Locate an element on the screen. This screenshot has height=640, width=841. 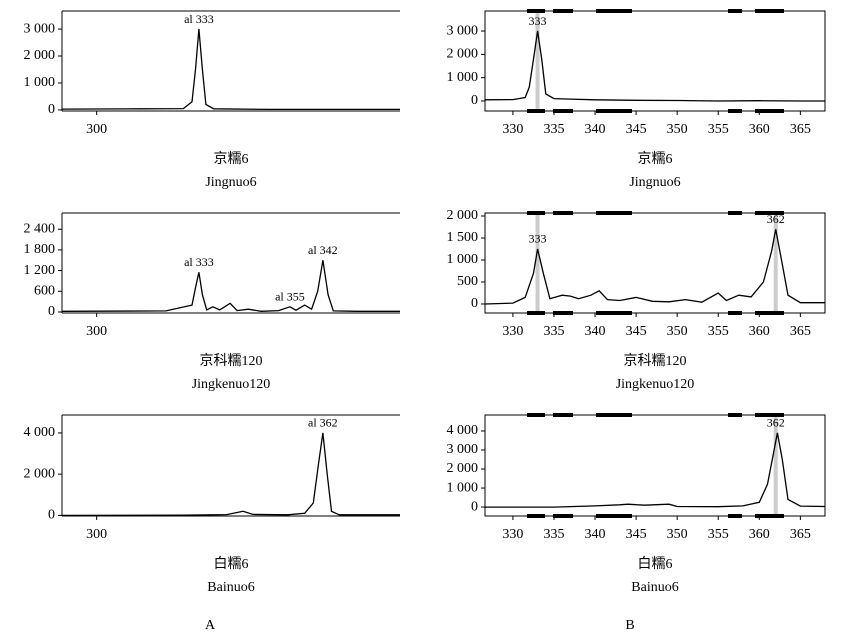
sample-caption: Bainuo6 is located at coordinates (230, 587).